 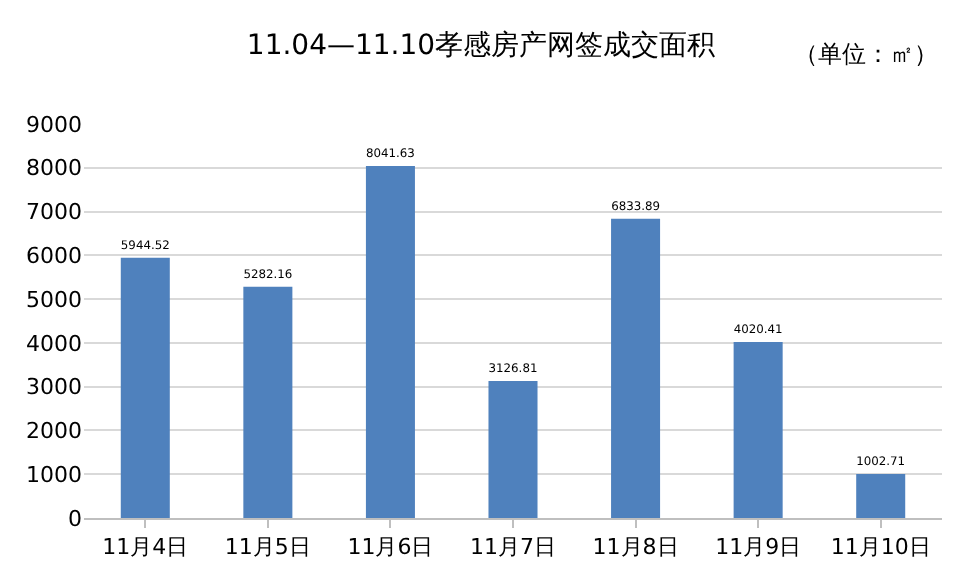 What do you see at coordinates (54, 256) in the screenshot?
I see `y-tick-label: 6000` at bounding box center [54, 256].